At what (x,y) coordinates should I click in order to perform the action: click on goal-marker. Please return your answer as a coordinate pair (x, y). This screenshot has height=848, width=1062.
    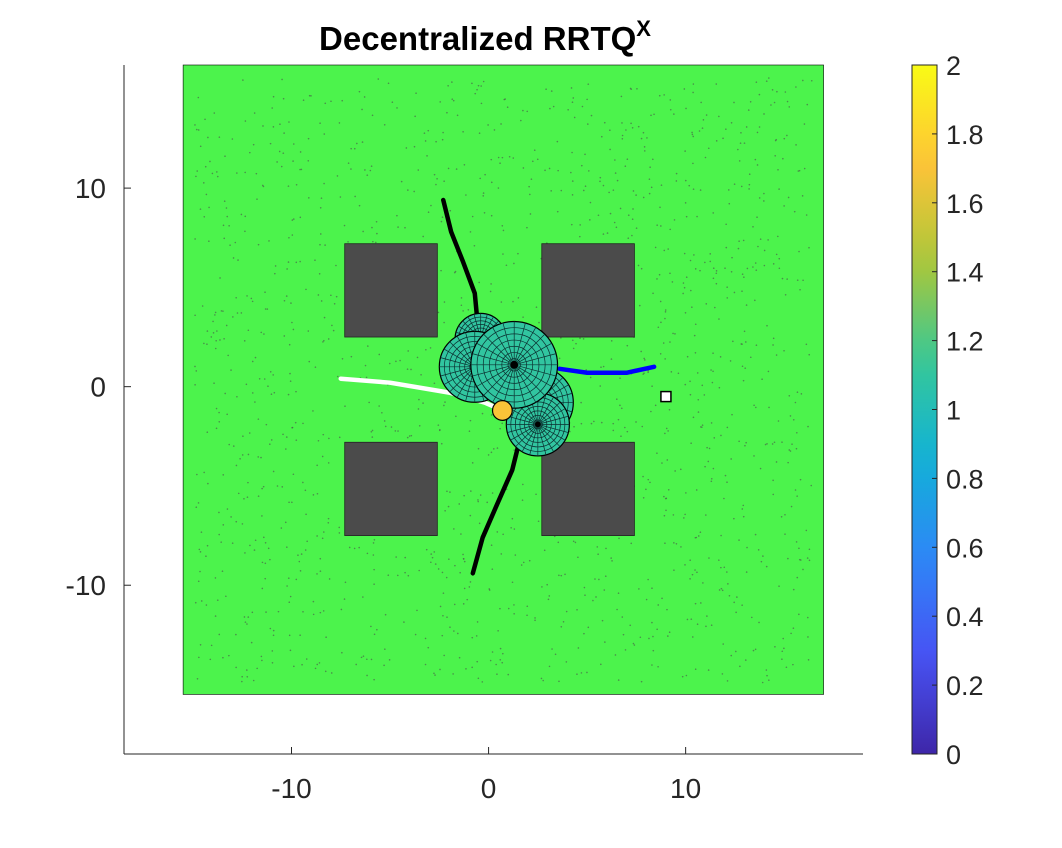
    Looking at the image, I should click on (666, 396).